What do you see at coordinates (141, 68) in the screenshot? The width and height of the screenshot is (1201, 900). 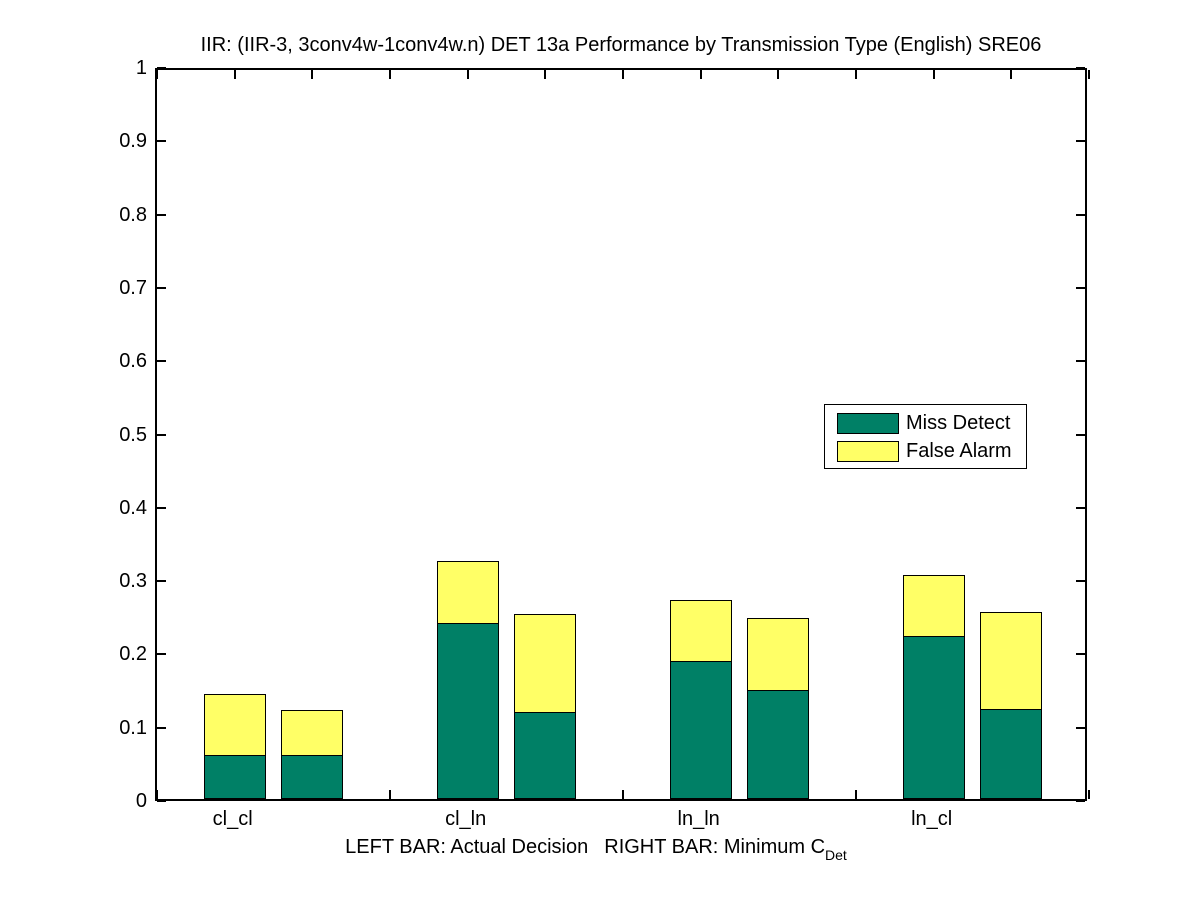 I see `y-tick-label: 1` at bounding box center [141, 68].